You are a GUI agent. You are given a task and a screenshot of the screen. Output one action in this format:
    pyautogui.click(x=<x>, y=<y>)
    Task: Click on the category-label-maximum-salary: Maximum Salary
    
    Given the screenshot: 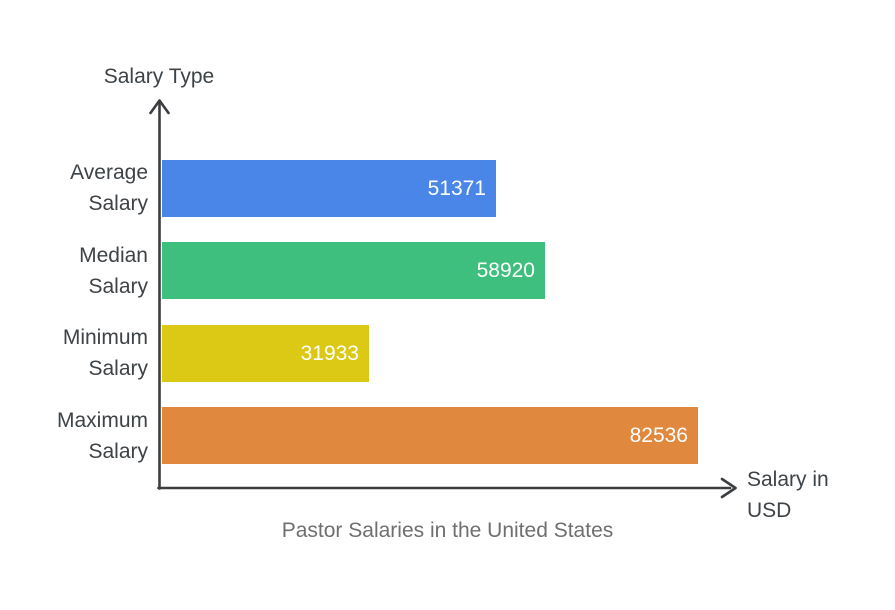 What is the action you would take?
    pyautogui.click(x=102, y=436)
    